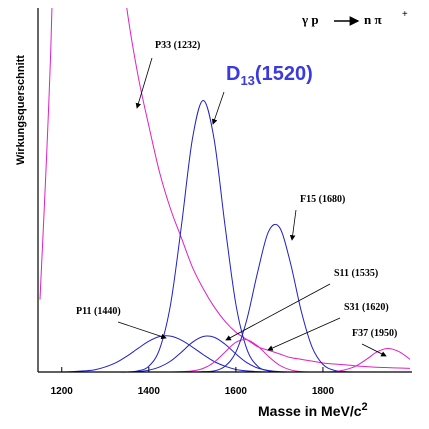 This screenshot has width=429, height=429. Describe the element at coordinates (322, 199) in the screenshot. I see `series-label: F15 (1680)` at that location.